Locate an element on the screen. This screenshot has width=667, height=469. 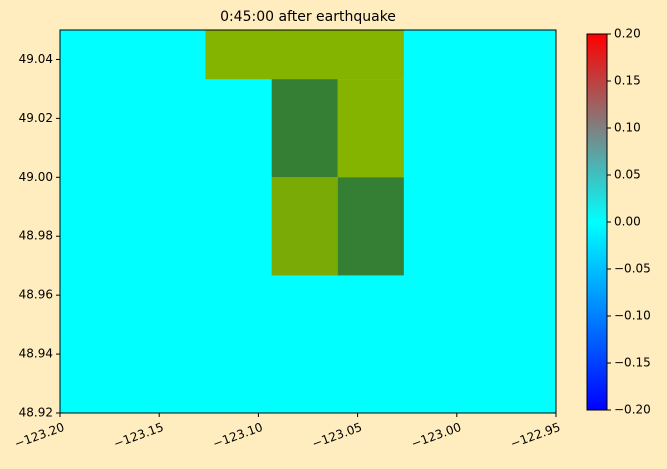
y-tick-label: 48.96 is located at coordinates (36, 295).